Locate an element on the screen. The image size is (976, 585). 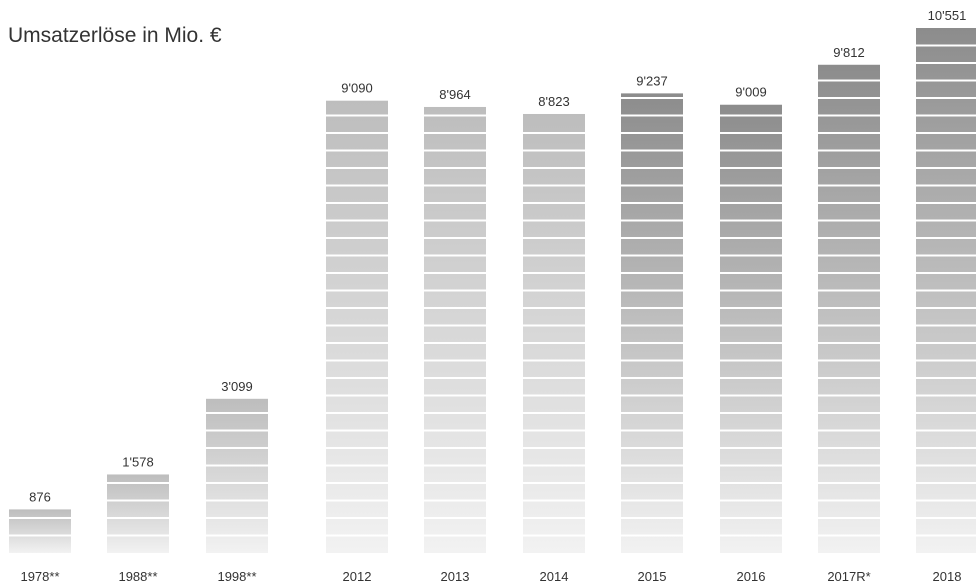
value-label: 9'237 is located at coordinates (651, 80).